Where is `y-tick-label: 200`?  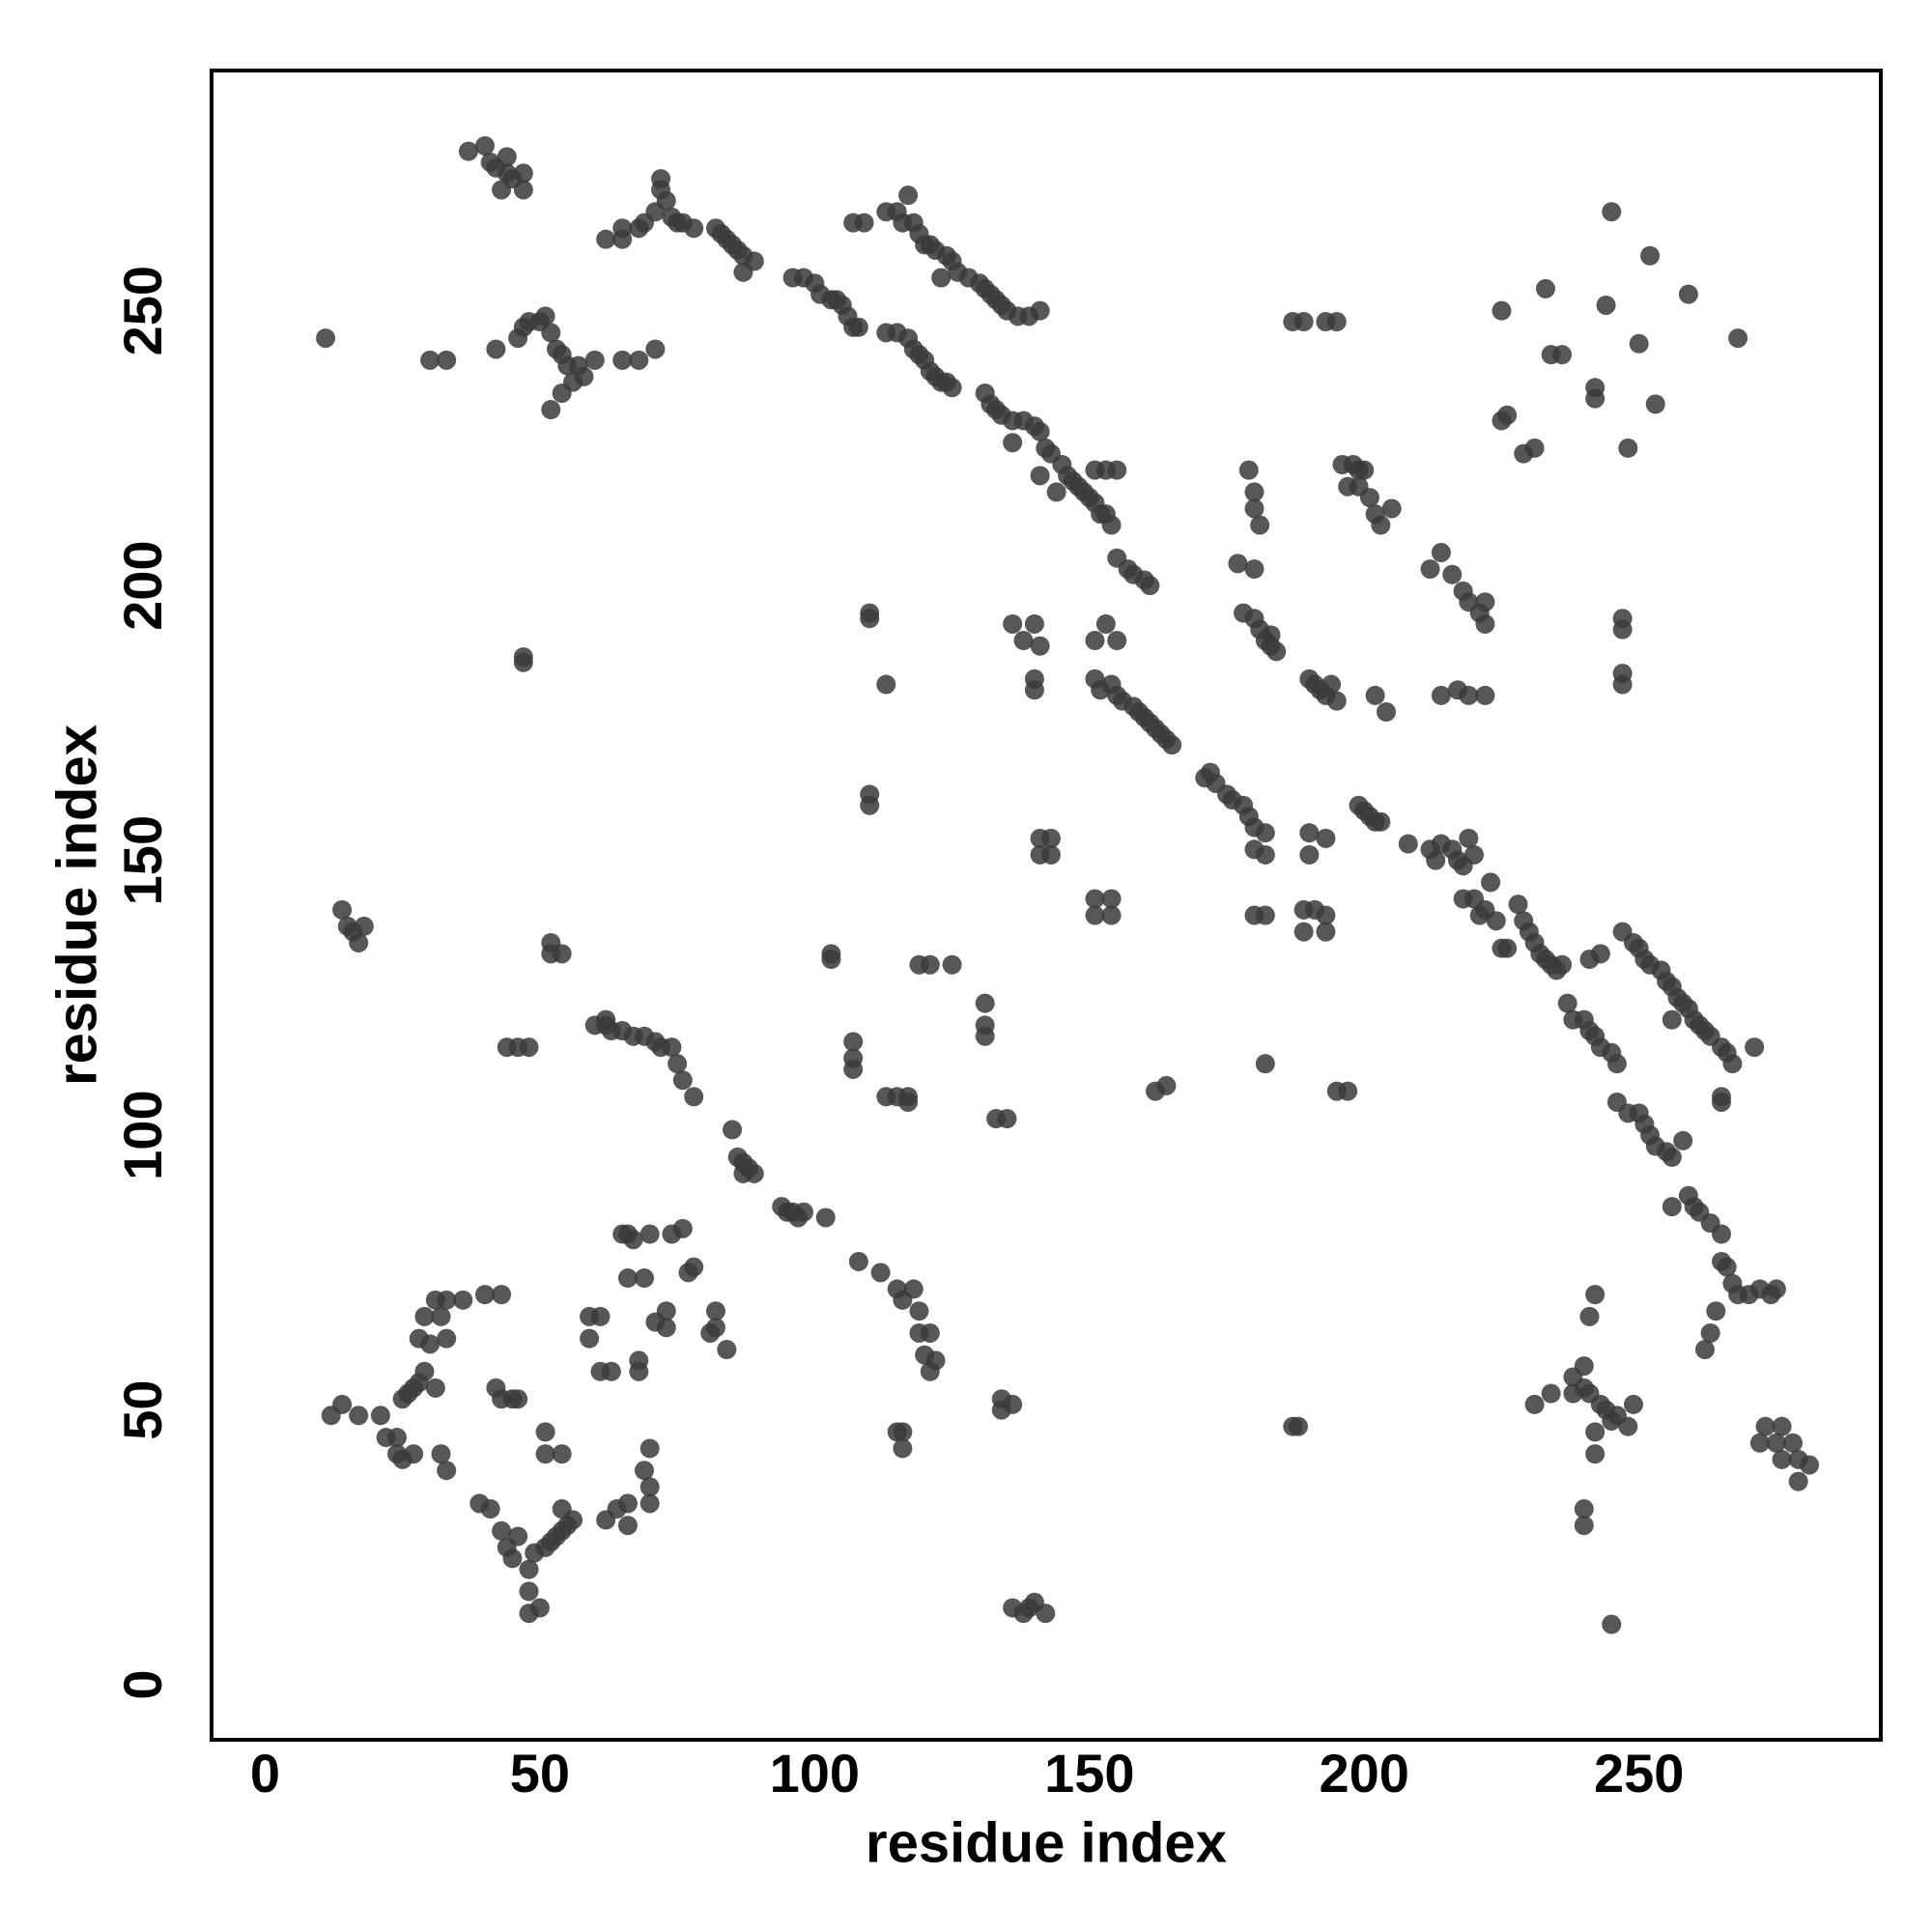 y-tick-label: 200 is located at coordinates (142, 585).